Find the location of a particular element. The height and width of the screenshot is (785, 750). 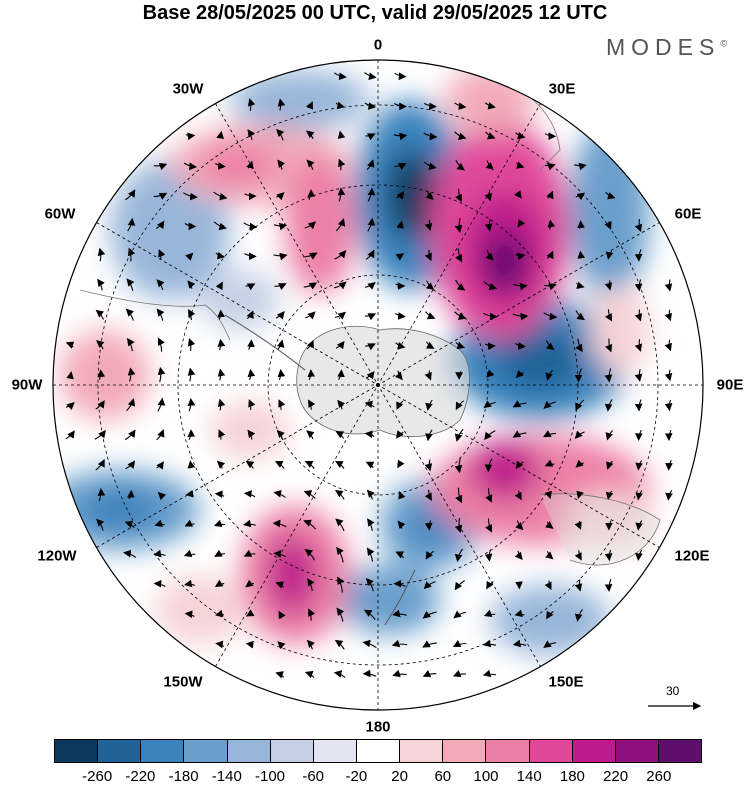

colorbar-tick-label: -20 is located at coordinates (356, 776).